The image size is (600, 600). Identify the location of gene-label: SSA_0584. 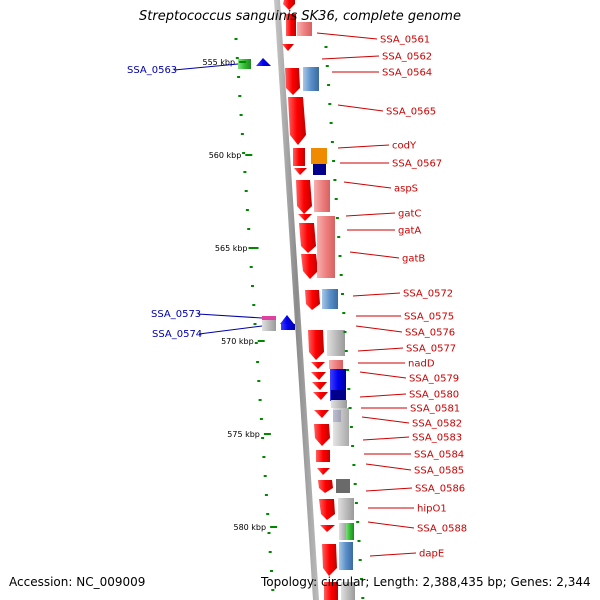
(439, 455).